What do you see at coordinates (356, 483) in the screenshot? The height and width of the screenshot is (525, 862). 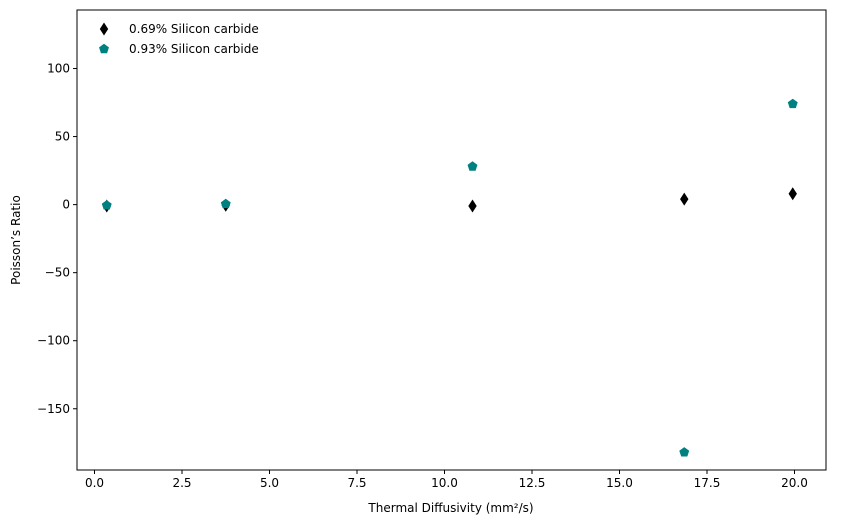 I see `x-tick-label: 7.5` at bounding box center [356, 483].